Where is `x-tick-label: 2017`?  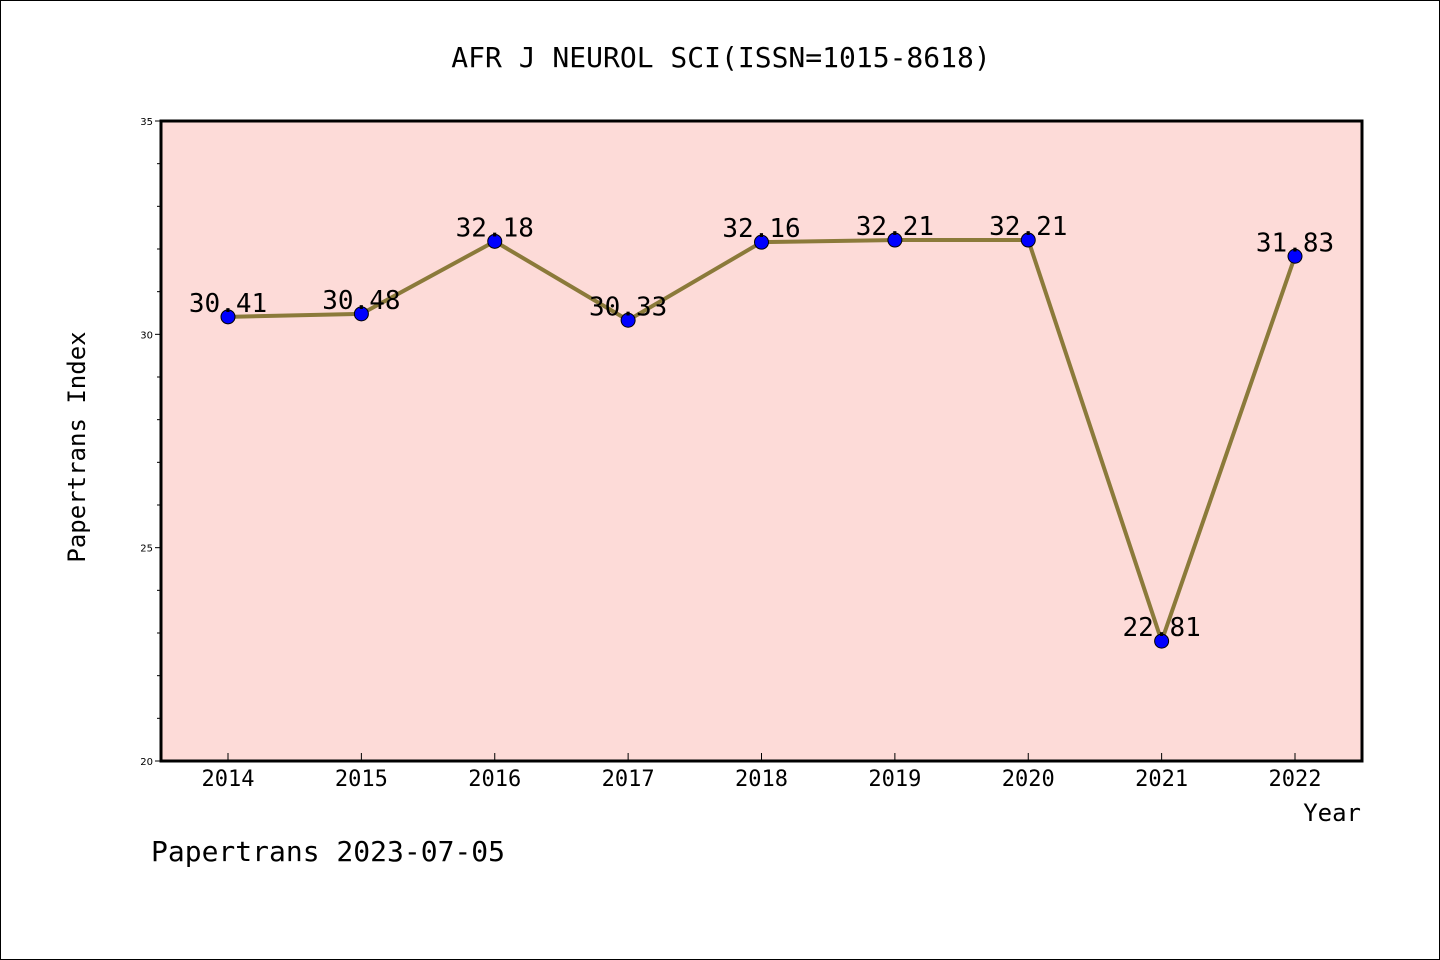 x-tick-label: 2017 is located at coordinates (628, 779).